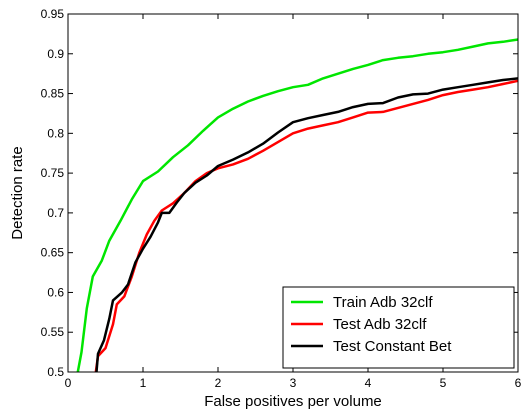  What do you see at coordinates (53, 94) in the screenshot?
I see `y-tick-label: 0.85` at bounding box center [53, 94].